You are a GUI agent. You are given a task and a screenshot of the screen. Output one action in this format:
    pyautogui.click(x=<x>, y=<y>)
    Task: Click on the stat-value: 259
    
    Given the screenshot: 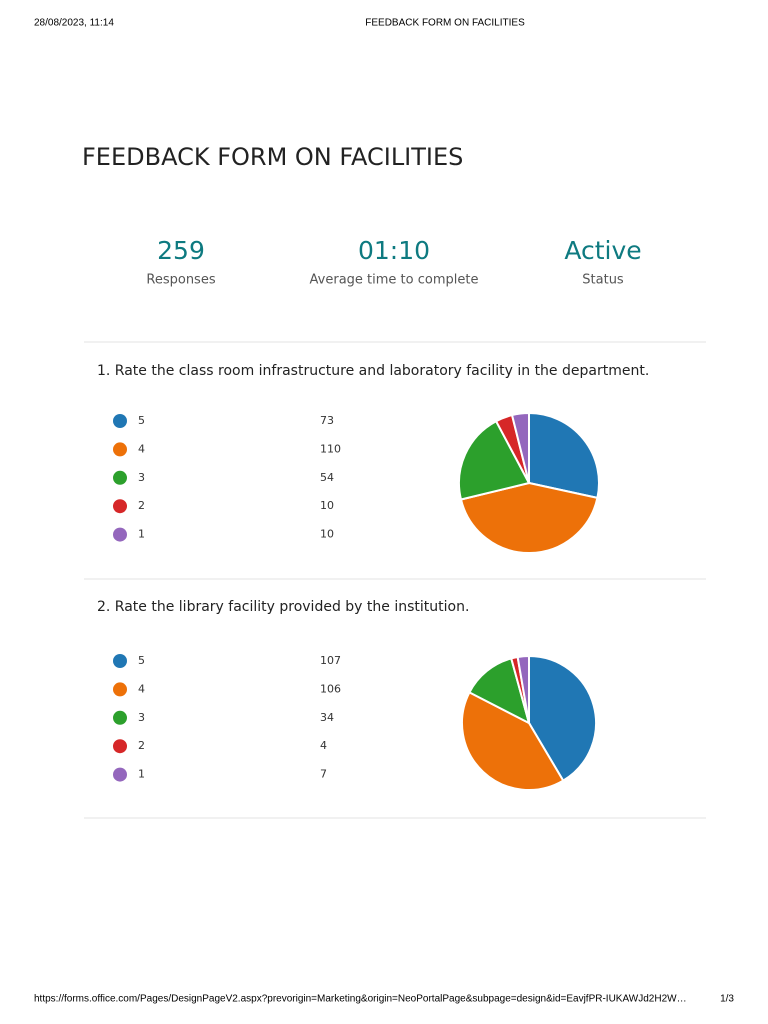 What is the action you would take?
    pyautogui.click(x=181, y=250)
    